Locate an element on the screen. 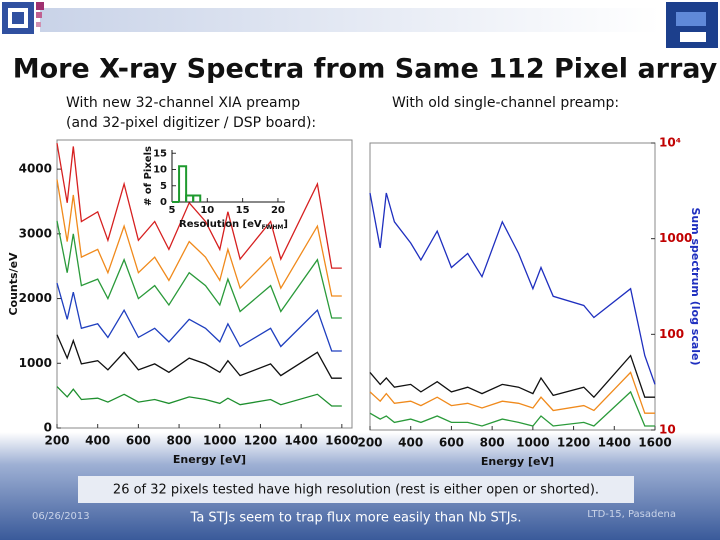 This screenshot has height=540, width=720. note-box is located at coordinates (356, 489).